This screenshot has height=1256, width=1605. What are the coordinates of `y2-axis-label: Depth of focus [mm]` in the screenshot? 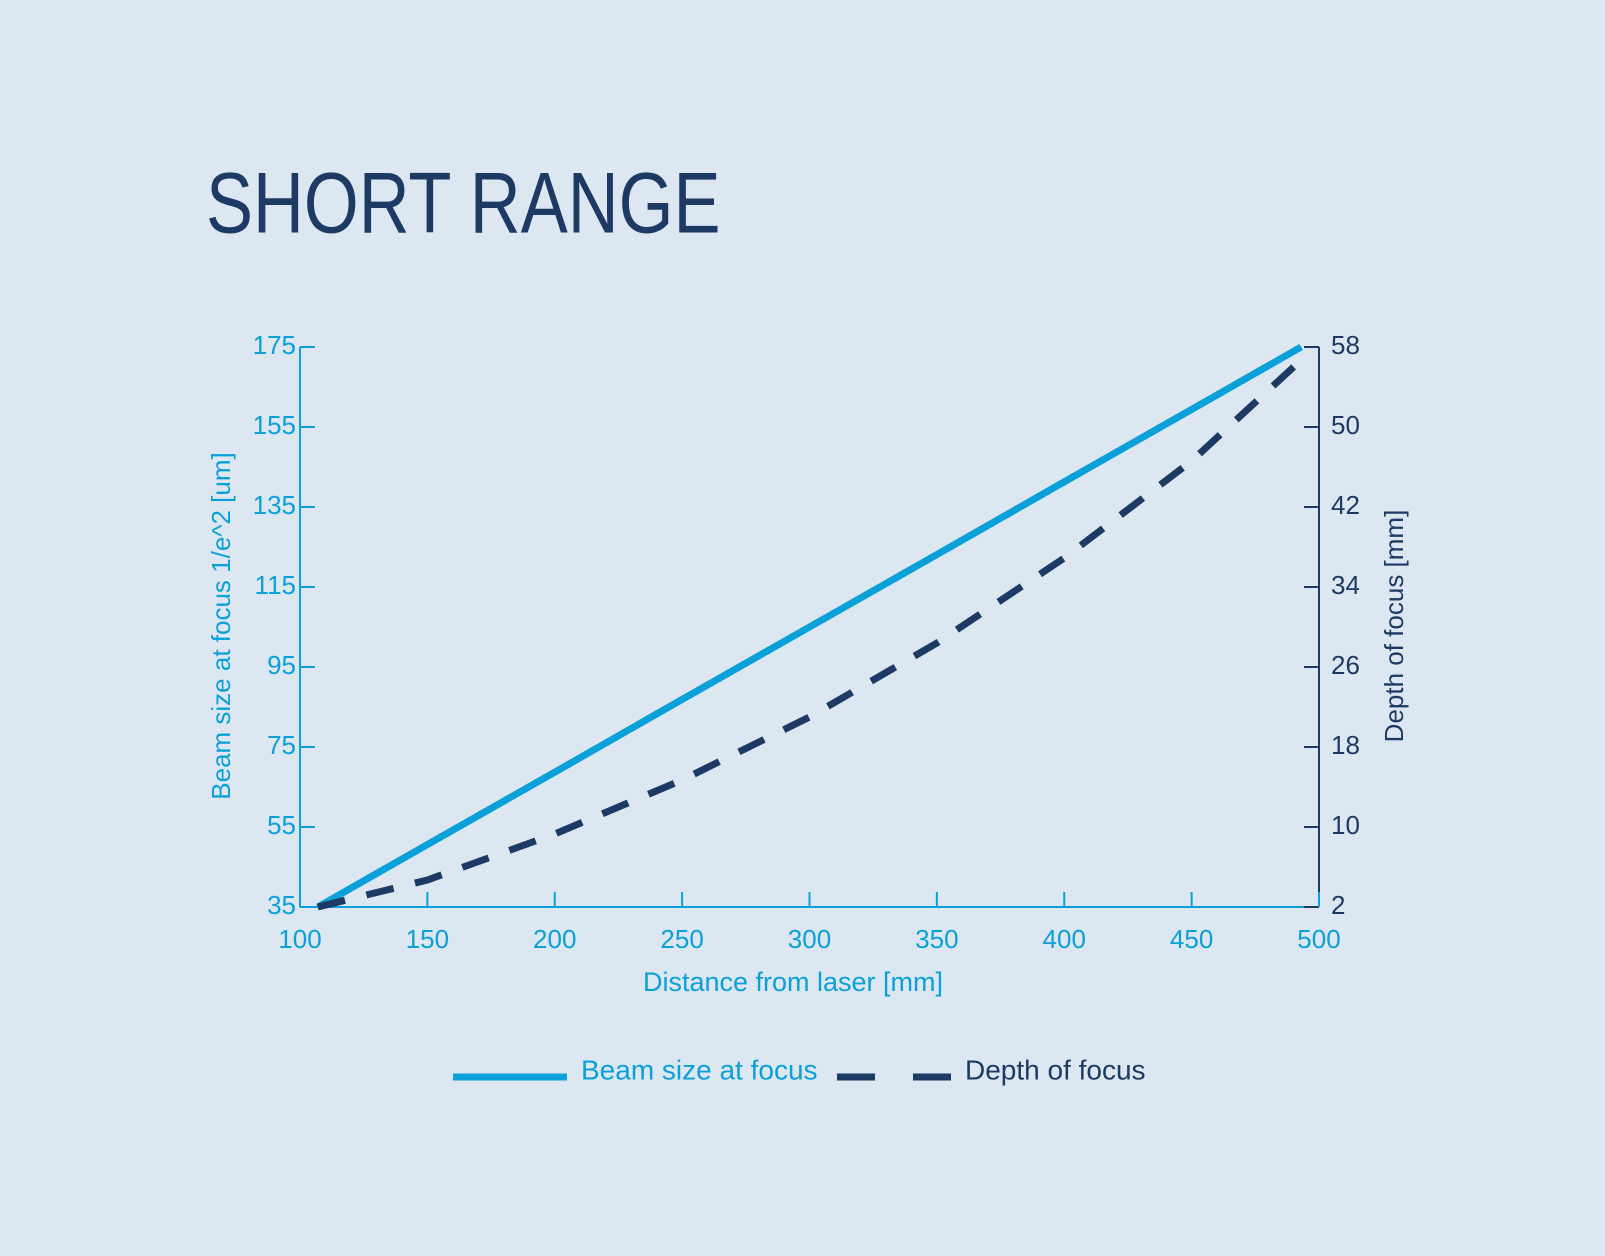 It's located at (1394, 626).